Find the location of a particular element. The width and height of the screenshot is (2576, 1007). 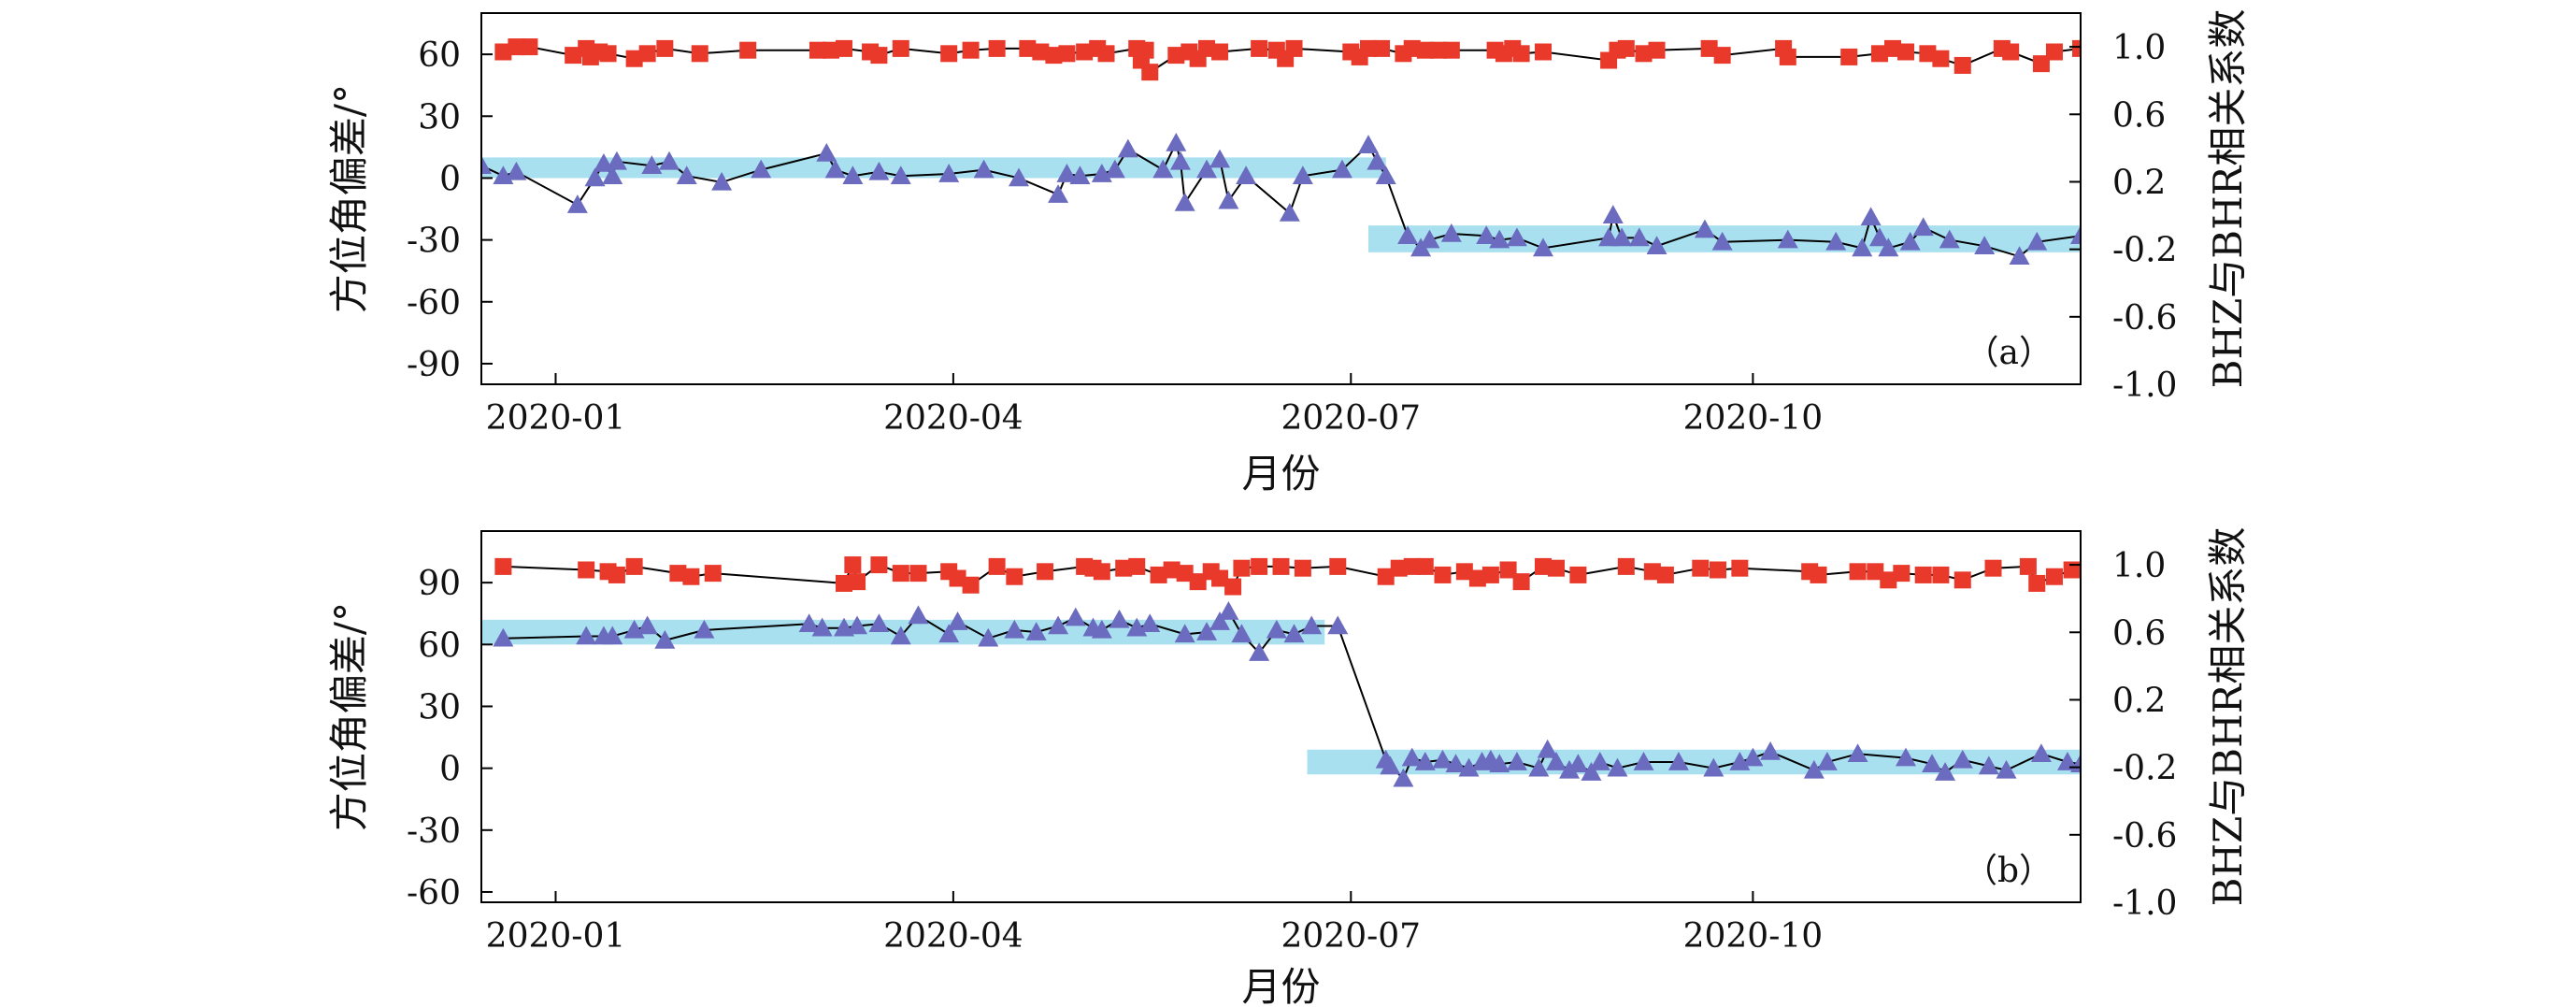

right-y-tick-label: -0.2 is located at coordinates (2144, 769).